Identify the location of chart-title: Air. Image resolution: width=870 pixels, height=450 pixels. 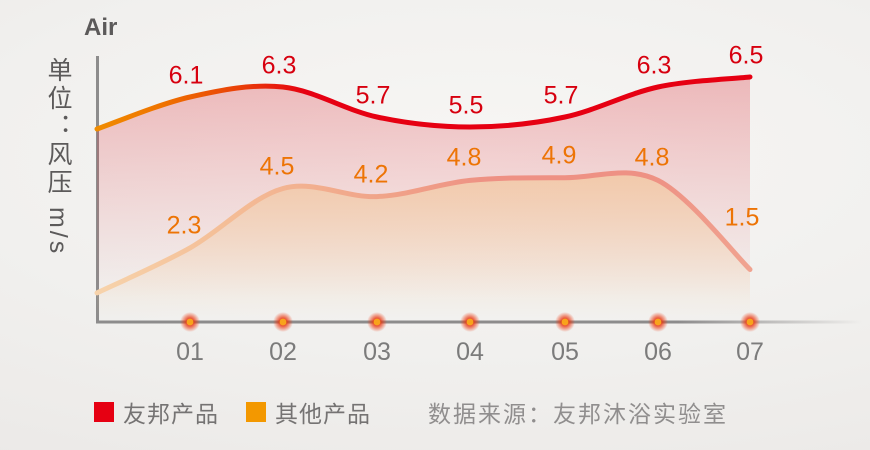
(101, 27).